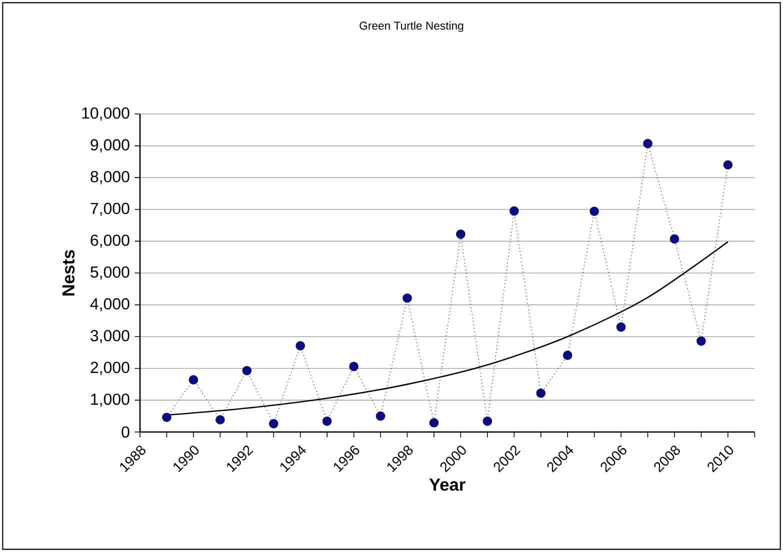  What do you see at coordinates (110, 400) in the screenshot?
I see `y-tick-label: 1,000` at bounding box center [110, 400].